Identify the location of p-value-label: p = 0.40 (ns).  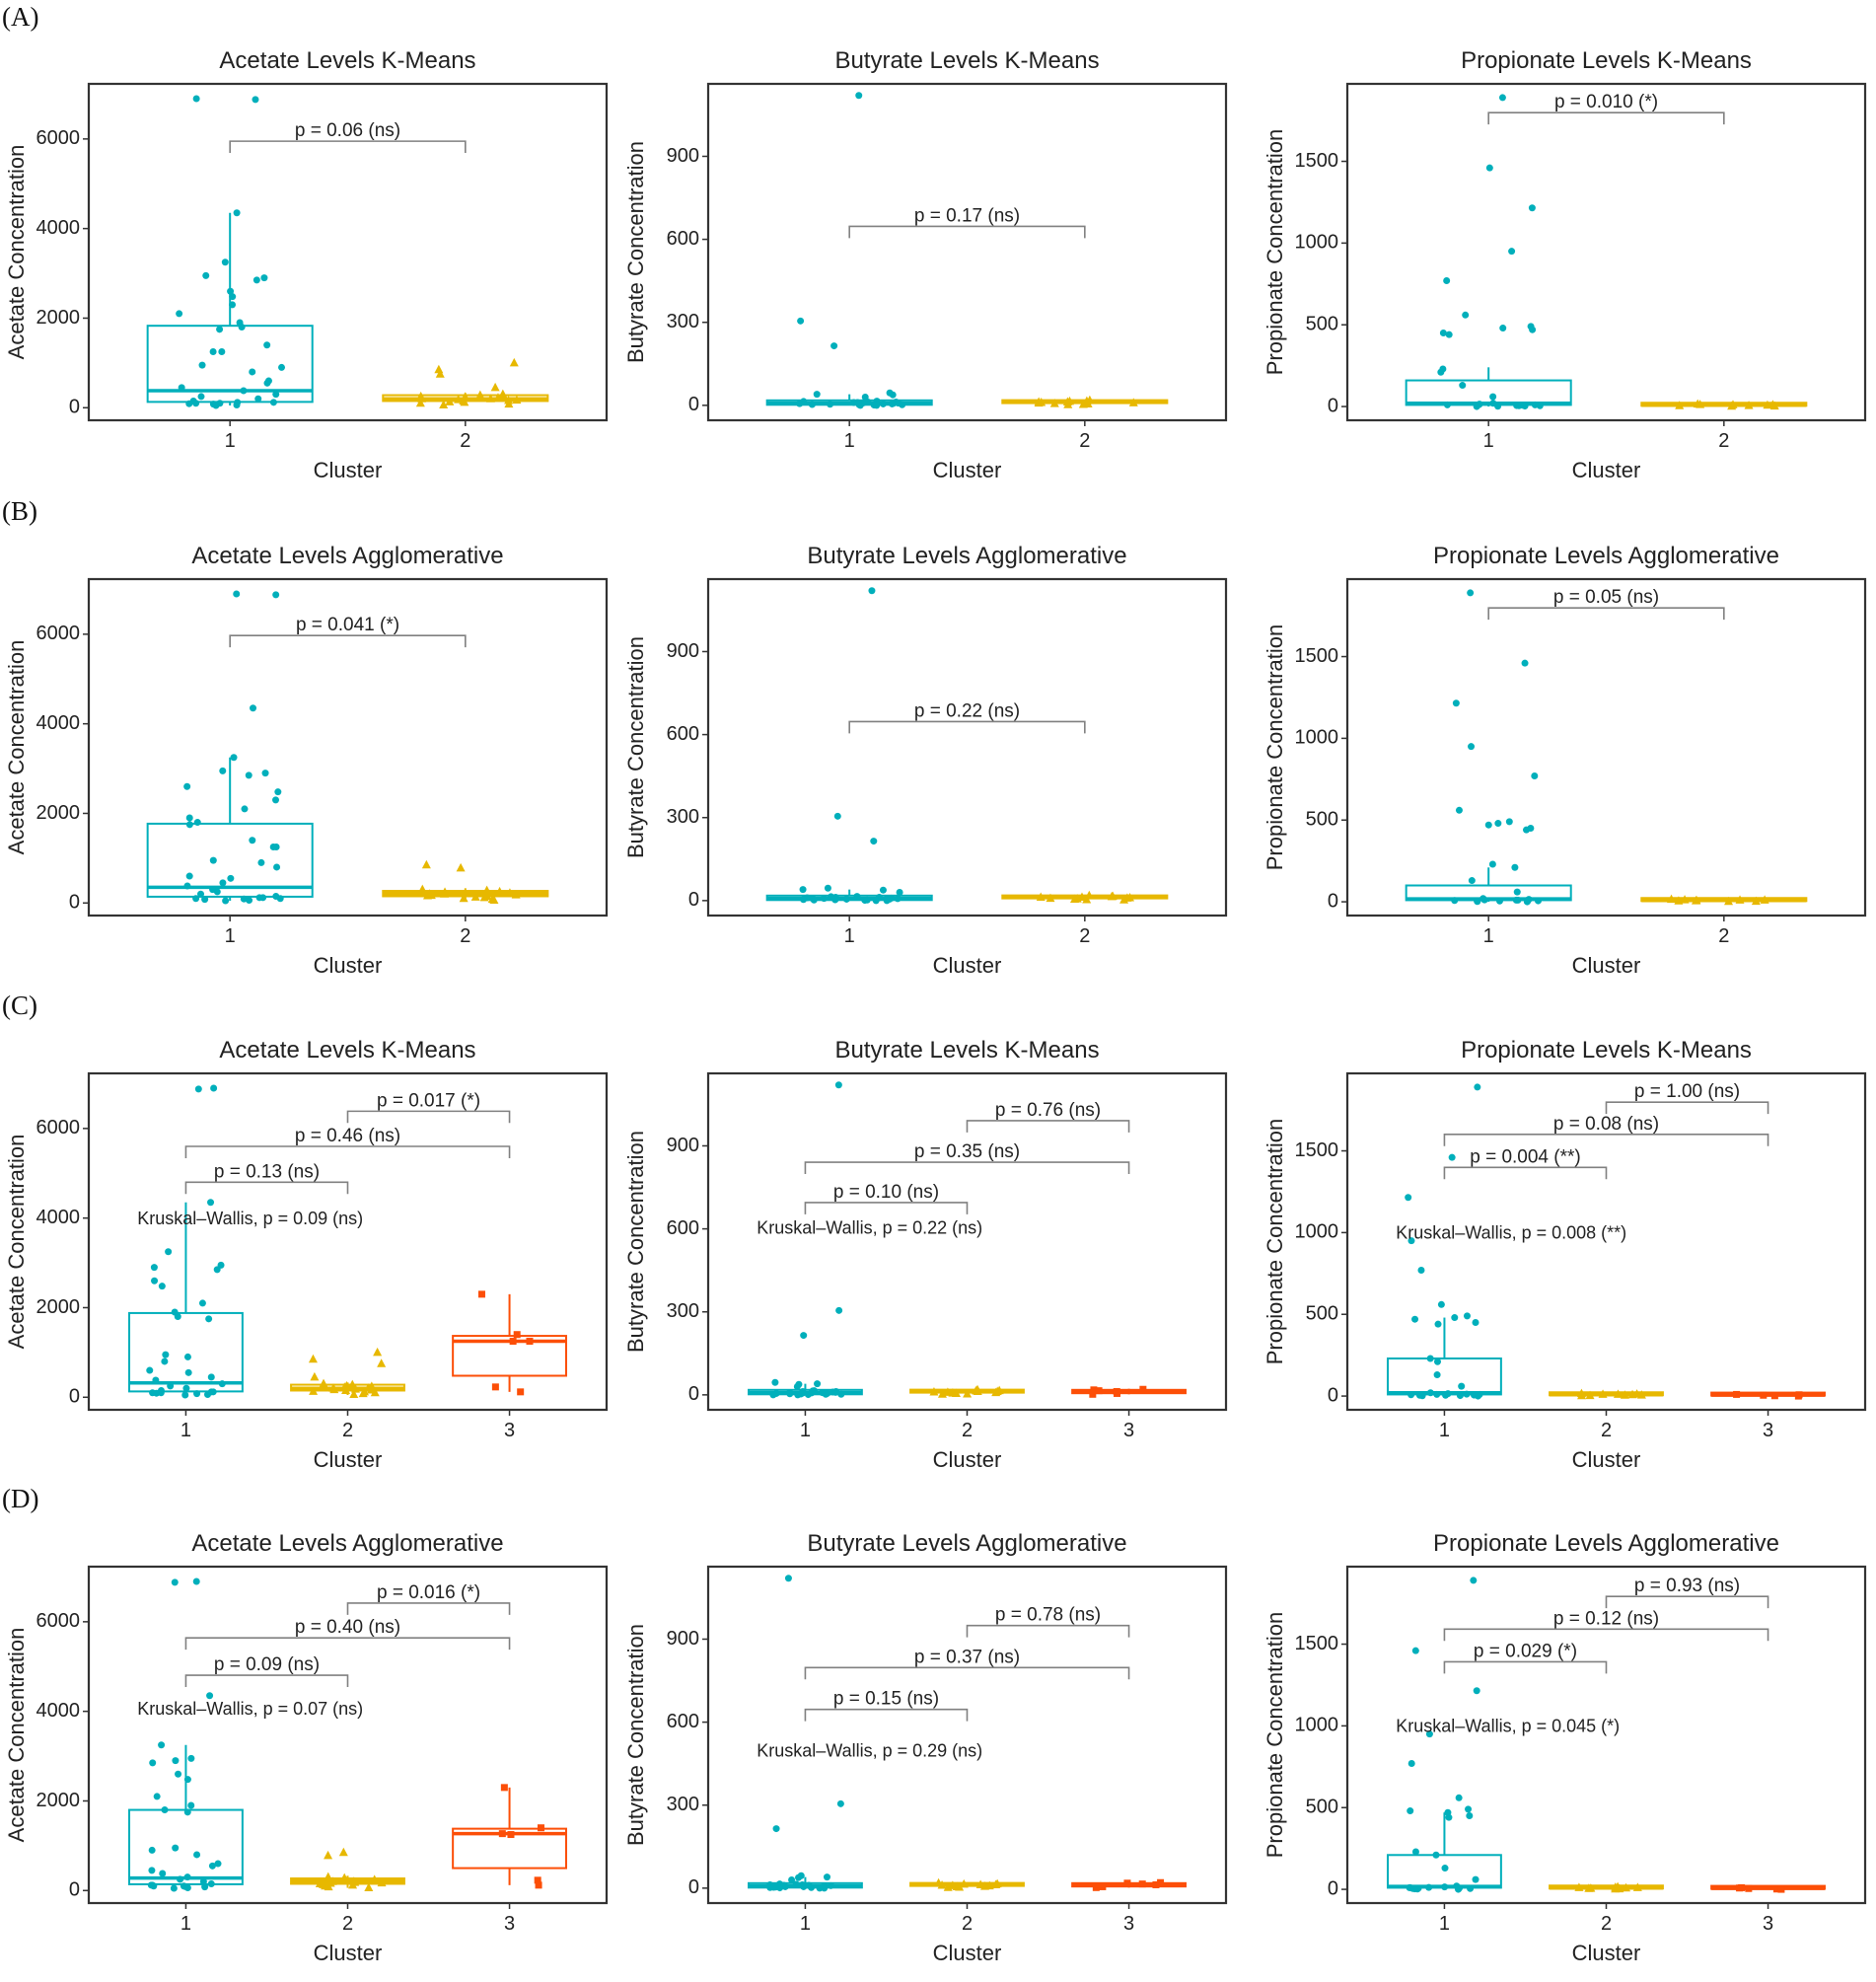
(347, 1627).